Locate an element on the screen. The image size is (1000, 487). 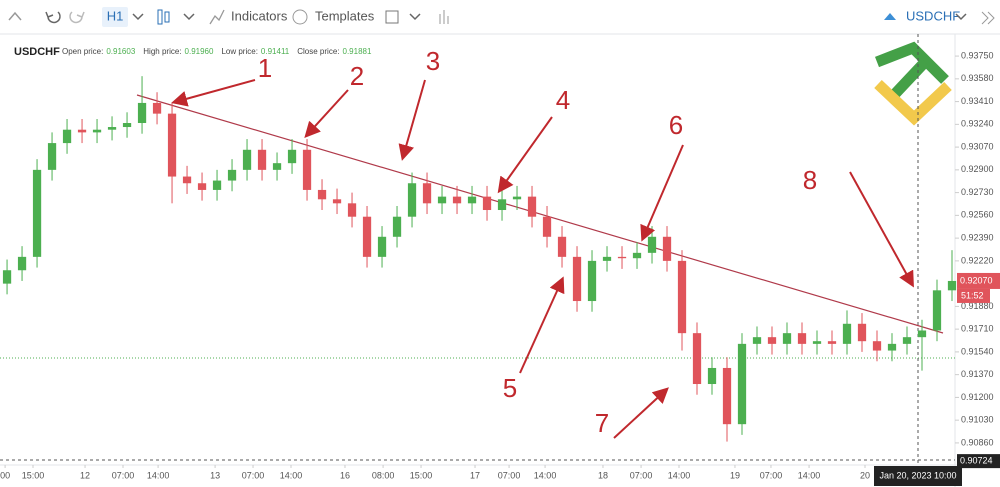
y-tick-label: 0.91030 is located at coordinates (977, 420).